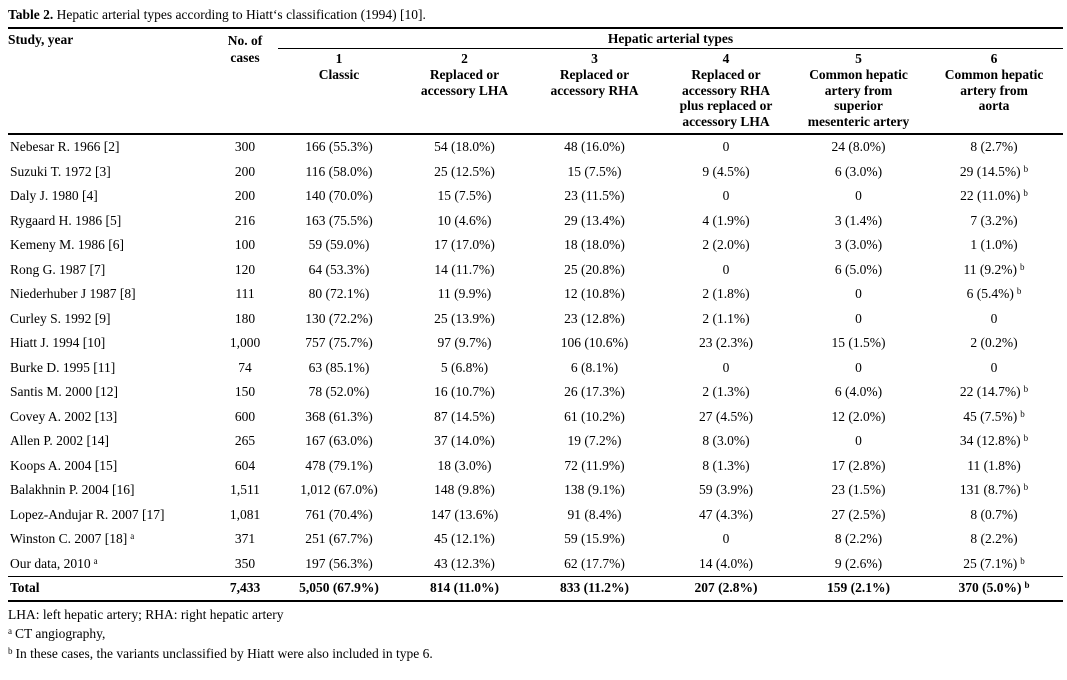 This screenshot has width=1067, height=680. What do you see at coordinates (464, 489) in the screenshot?
I see `type2-cell: 148 (9.8%)` at bounding box center [464, 489].